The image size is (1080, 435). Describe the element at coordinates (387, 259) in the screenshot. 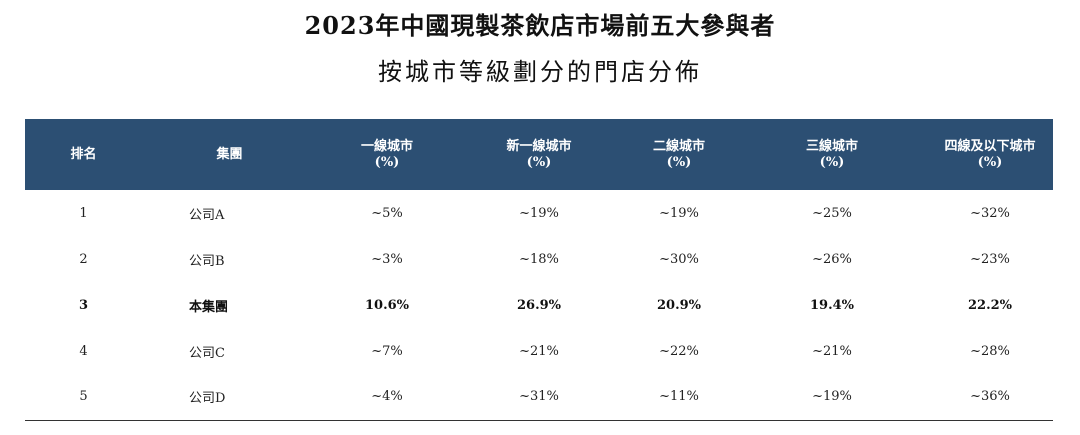

I see `tier1-cell: ~3%` at that location.